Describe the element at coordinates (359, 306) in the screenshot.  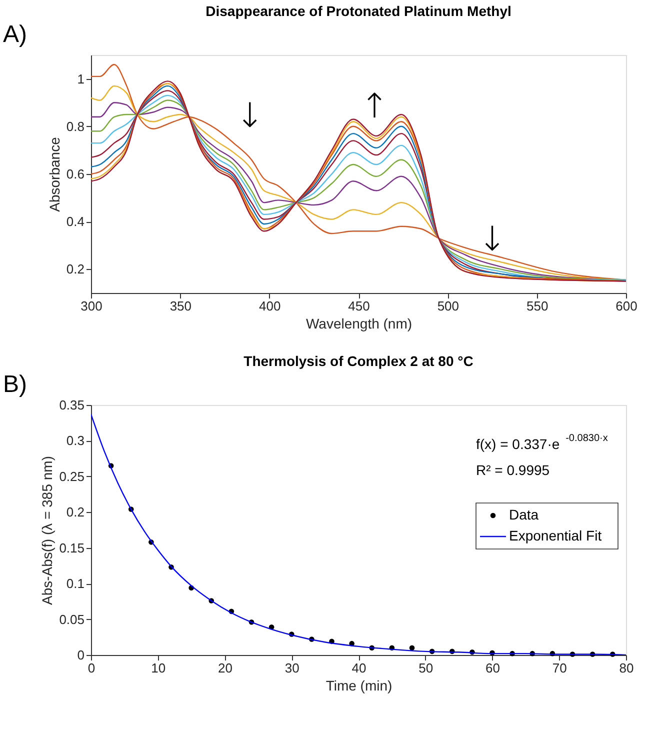
I see `x-tick-label: 450` at that location.